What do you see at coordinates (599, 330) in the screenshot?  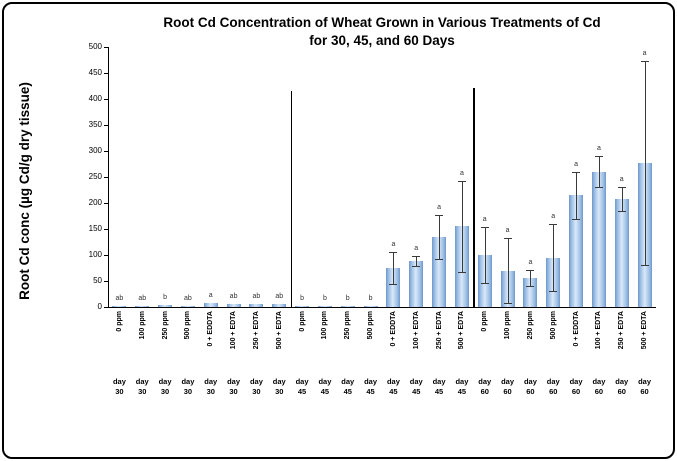 I see `x-axis-treatment-text: 100 + EDTA` at bounding box center [599, 330].